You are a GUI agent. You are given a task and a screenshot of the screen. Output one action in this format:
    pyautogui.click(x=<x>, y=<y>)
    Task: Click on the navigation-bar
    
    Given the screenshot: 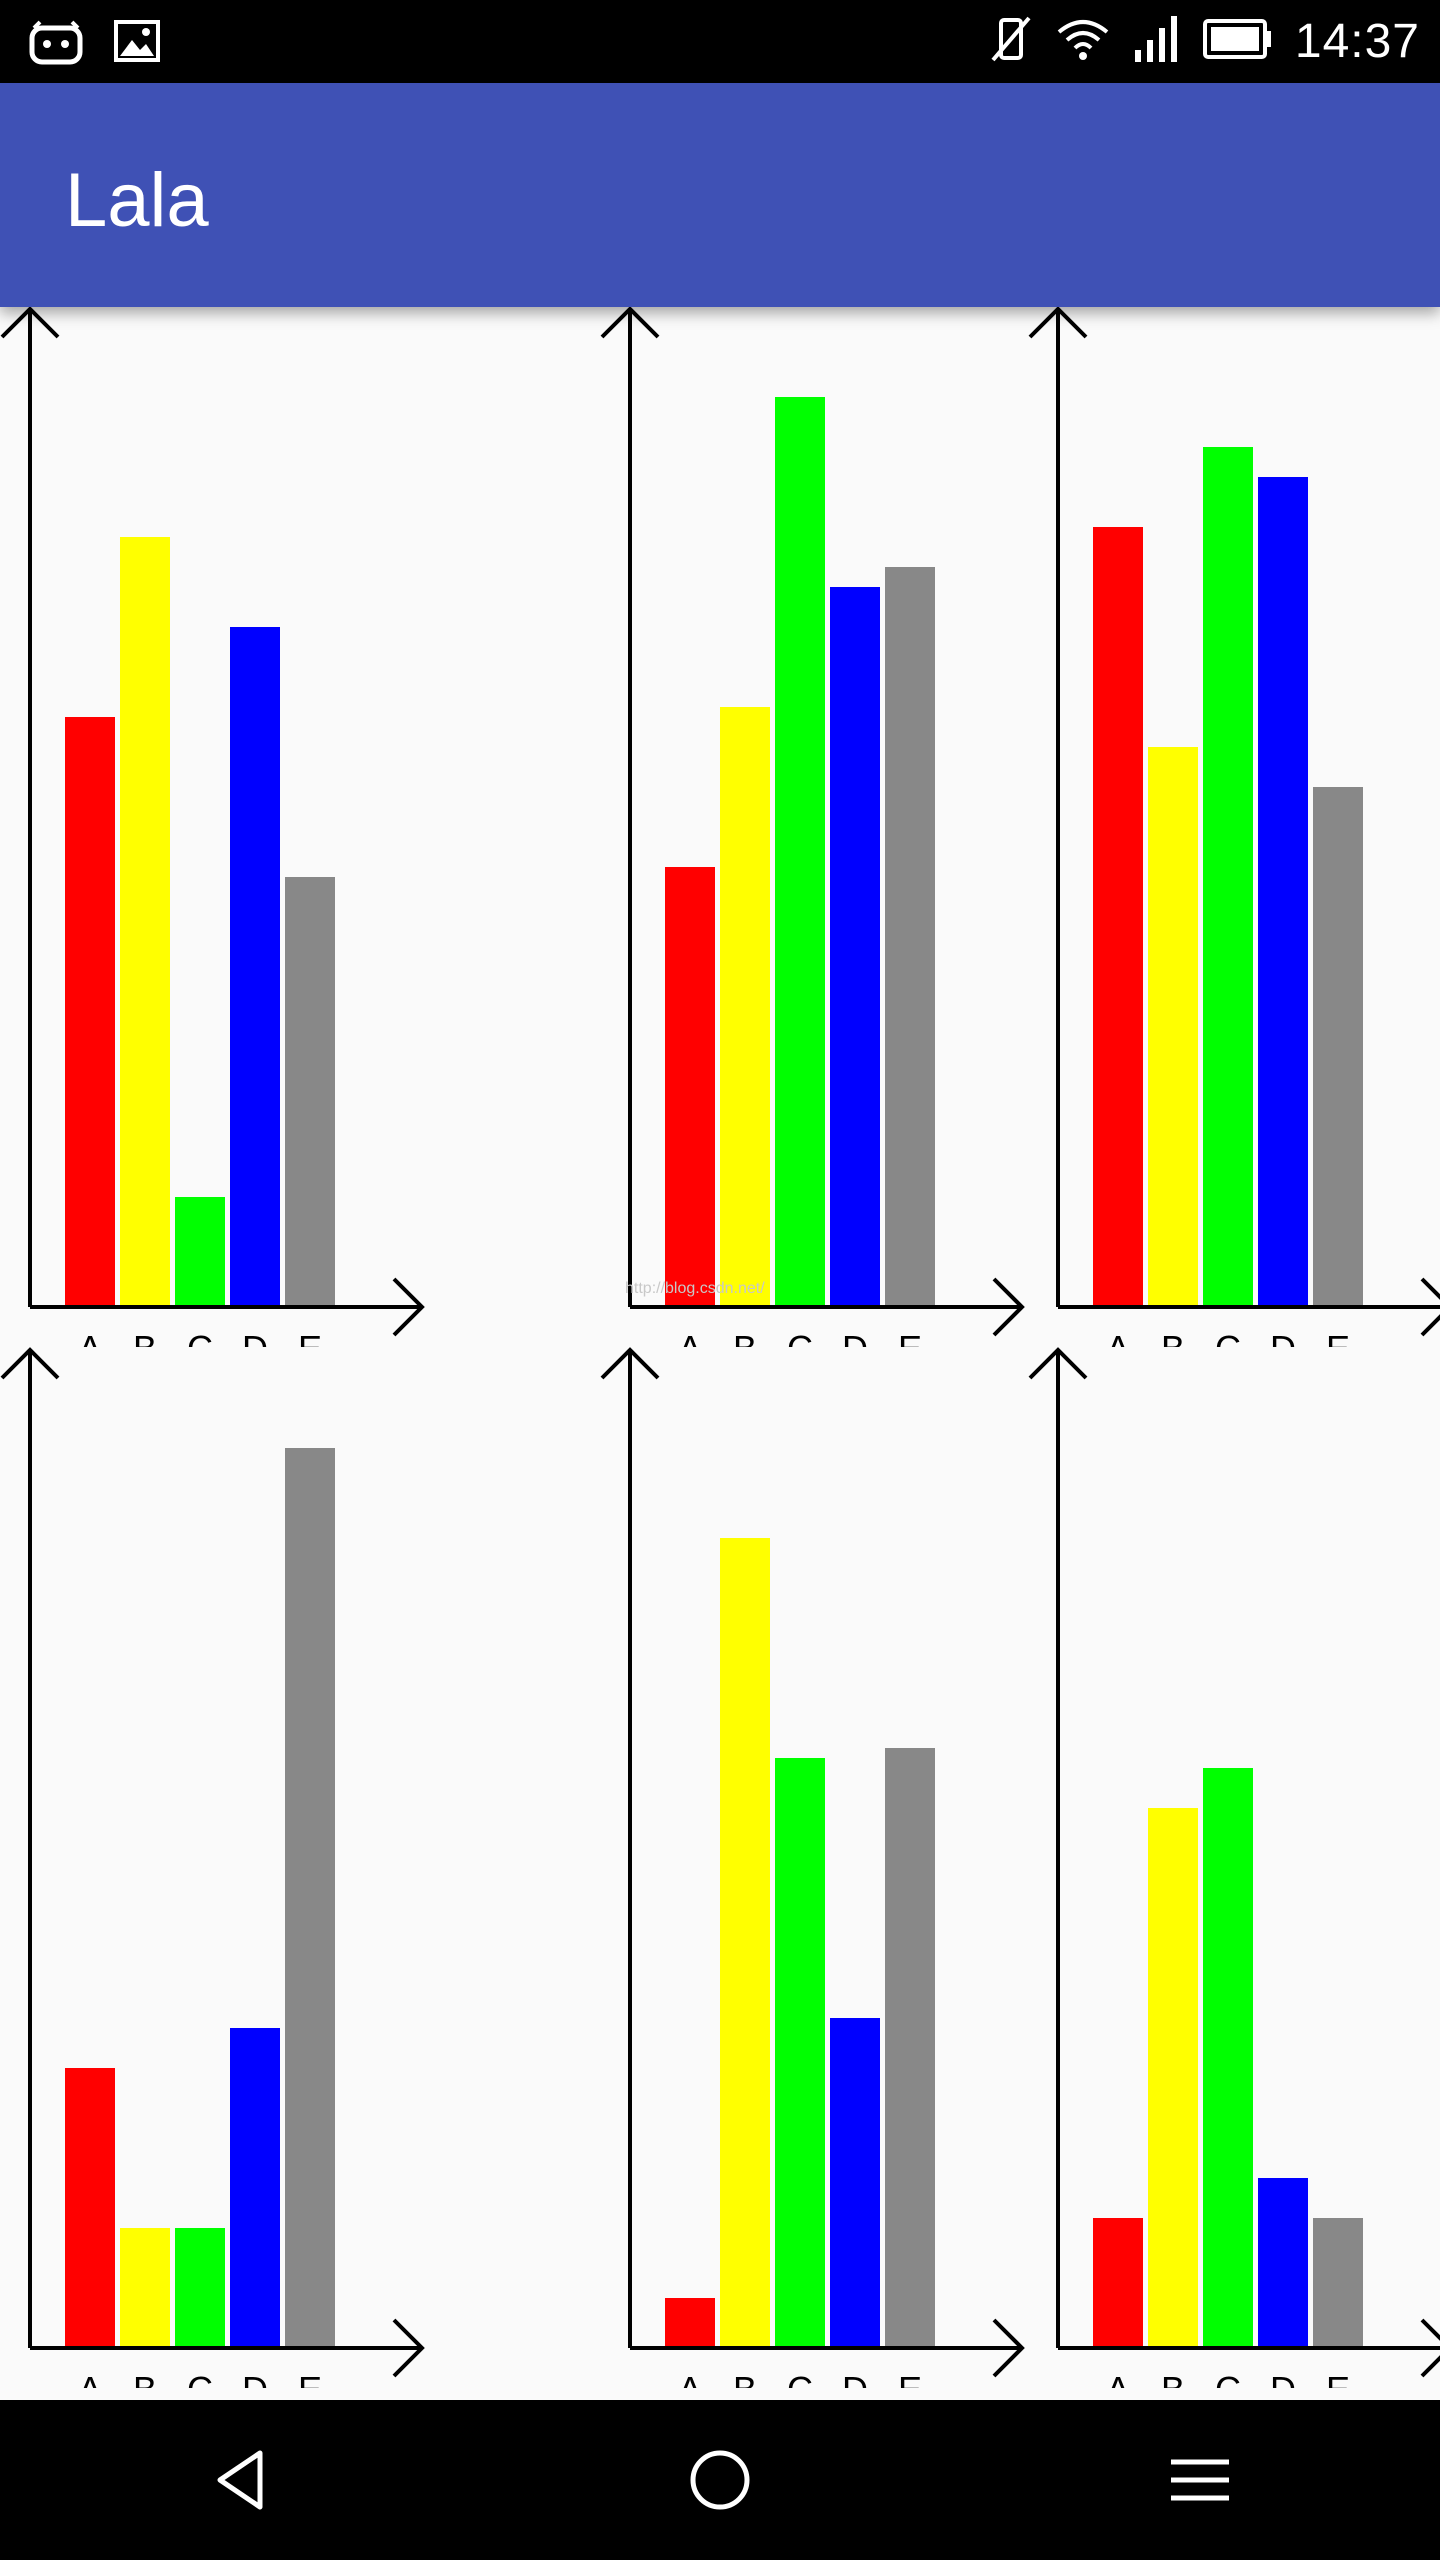 What is the action you would take?
    pyautogui.click(x=720, y=2480)
    